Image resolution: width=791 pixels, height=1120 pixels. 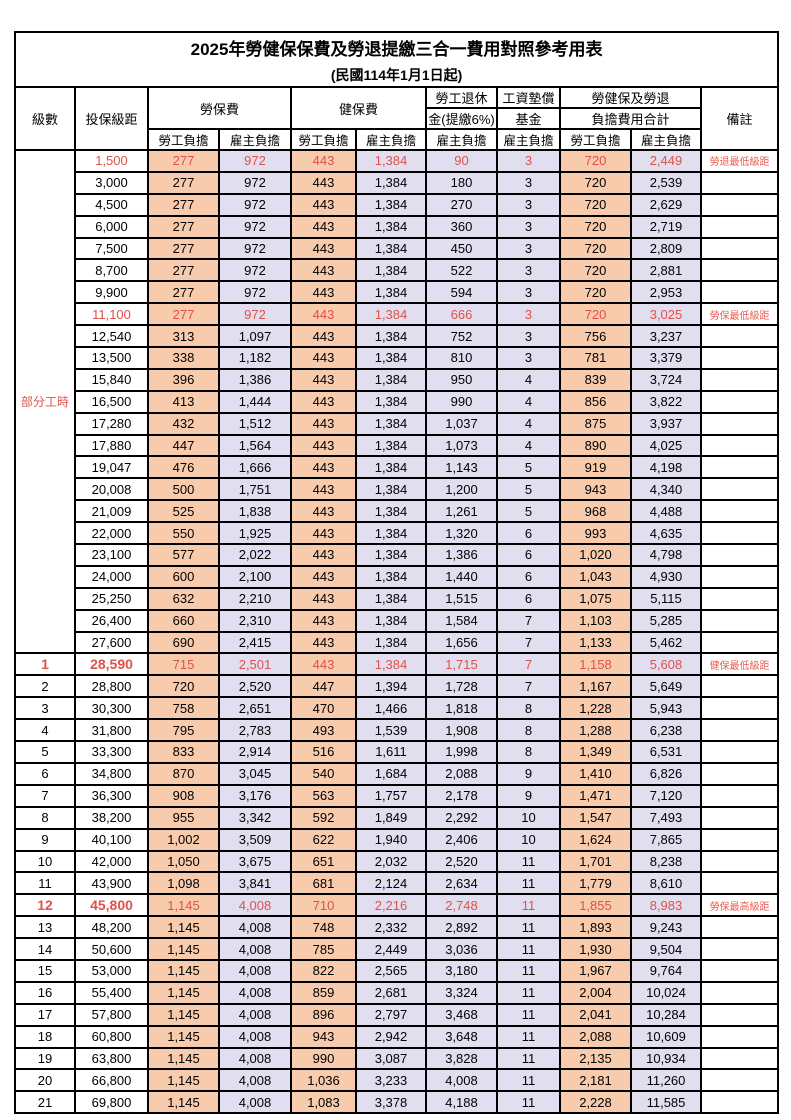 I want to click on labor-employer-cell: 1,386, so click(x=255, y=379).